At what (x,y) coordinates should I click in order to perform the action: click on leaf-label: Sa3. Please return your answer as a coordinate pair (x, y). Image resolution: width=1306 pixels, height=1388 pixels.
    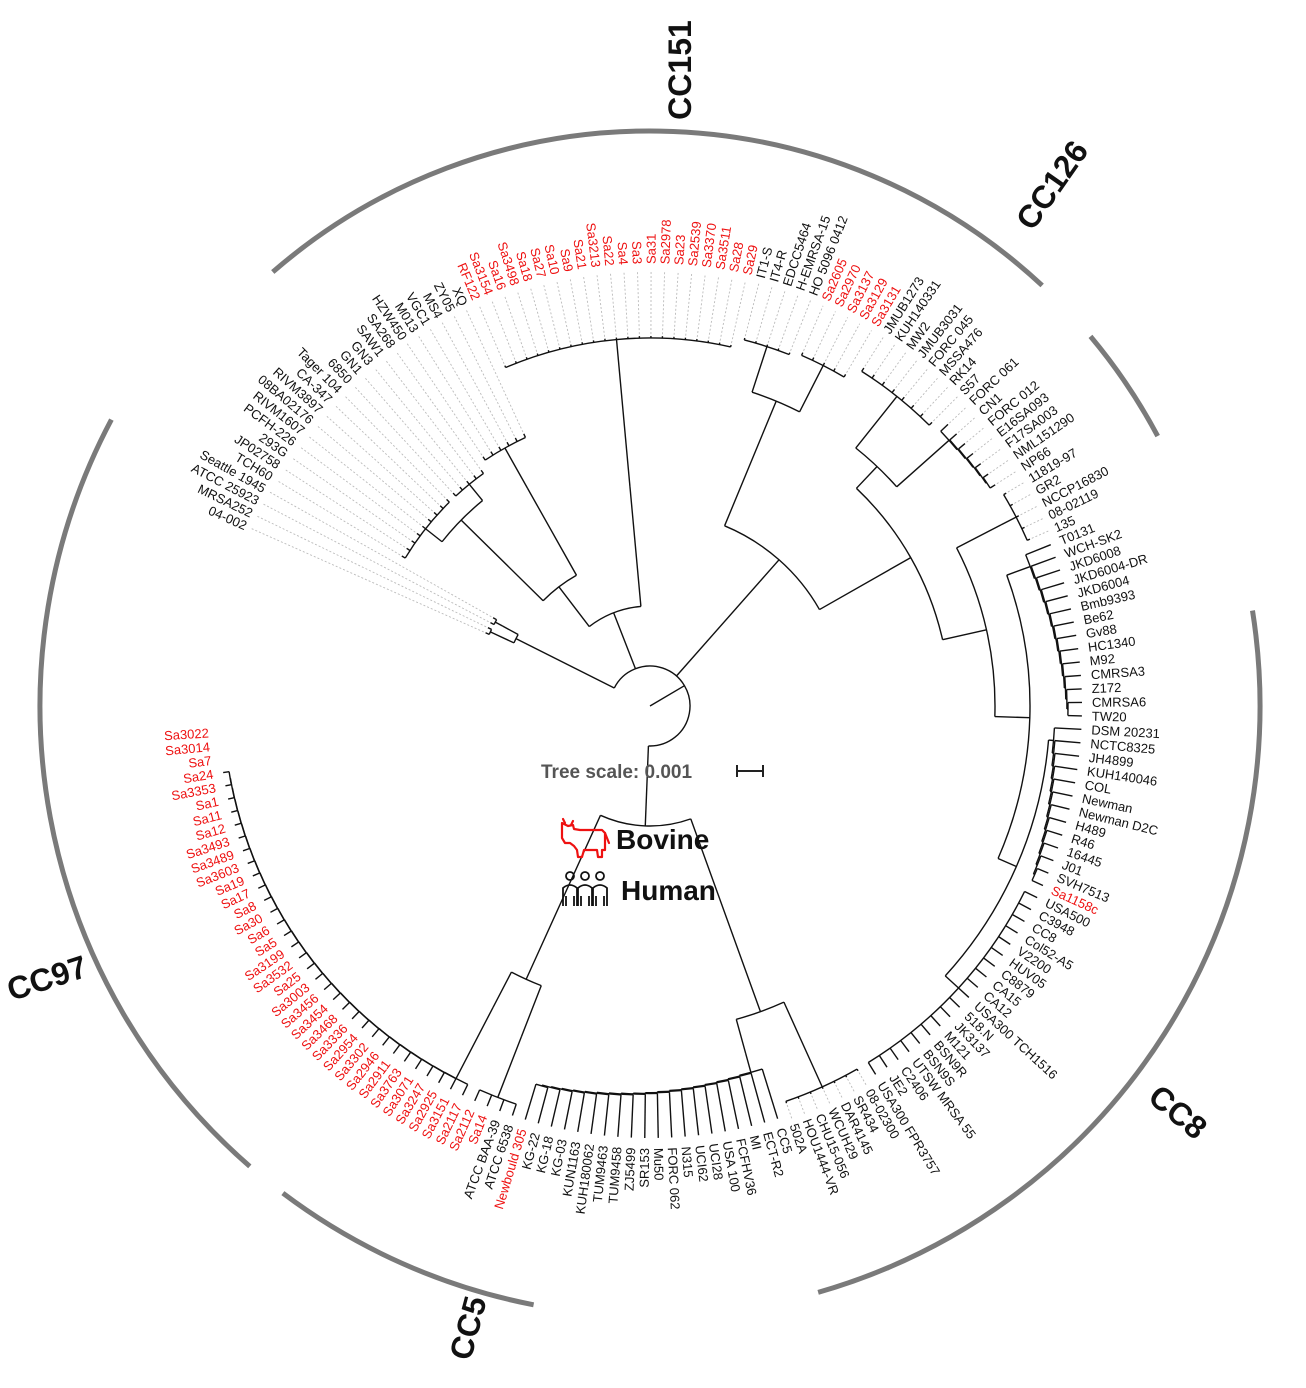
    Looking at the image, I should click on (637, 253).